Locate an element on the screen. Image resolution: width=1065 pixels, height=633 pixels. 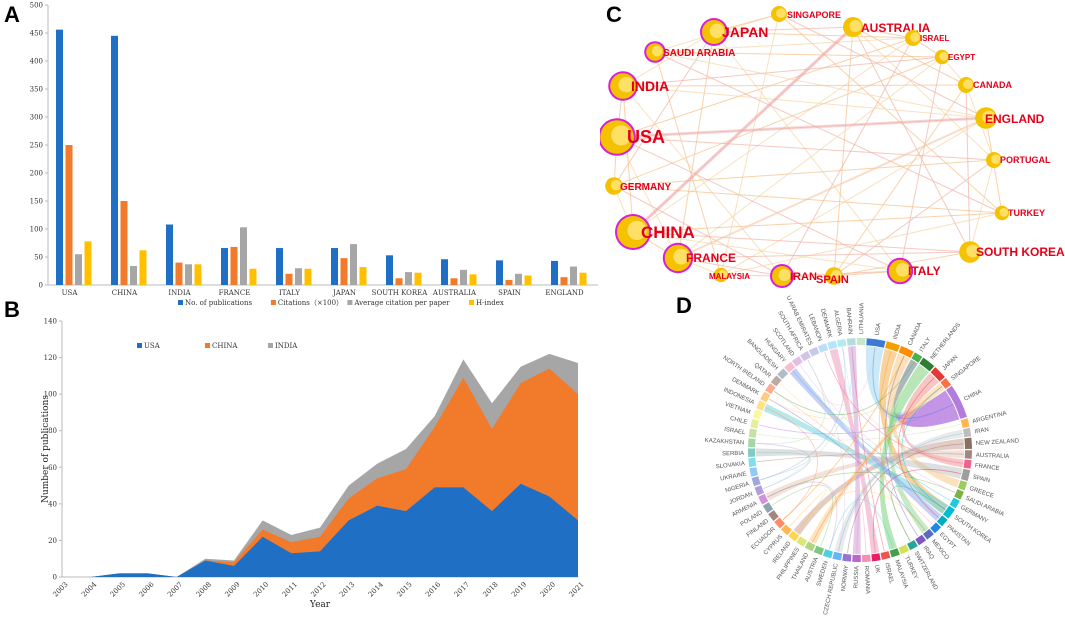
y-tick-label: 450 is located at coordinates (36, 34).